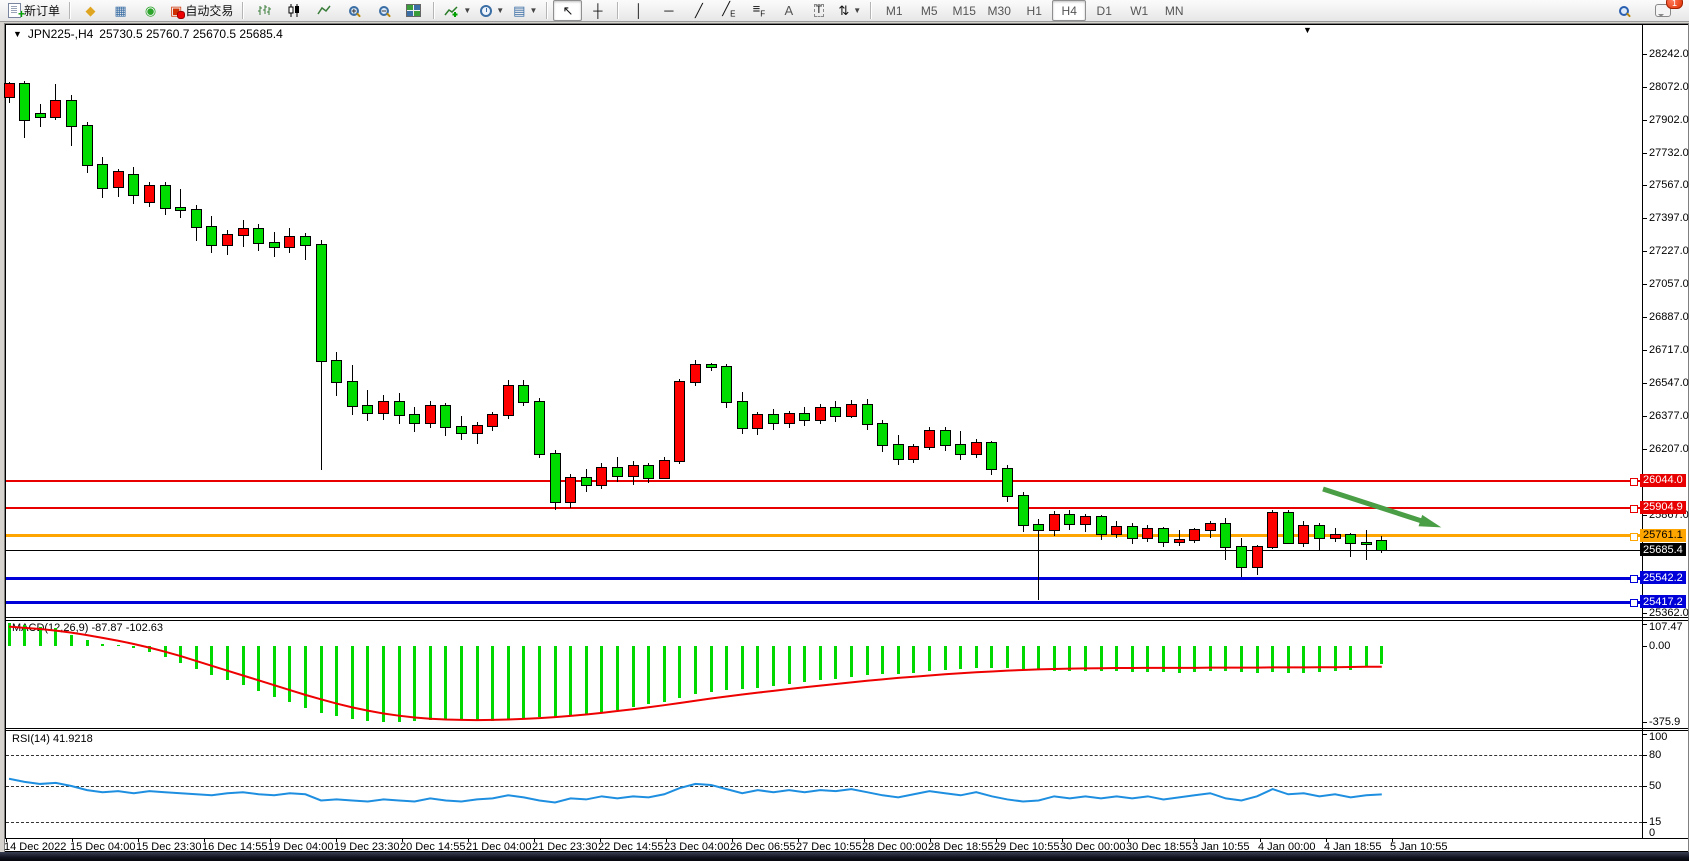 This screenshot has height=861, width=1689. I want to click on arrows-icon: ⇅, so click(844, 10).